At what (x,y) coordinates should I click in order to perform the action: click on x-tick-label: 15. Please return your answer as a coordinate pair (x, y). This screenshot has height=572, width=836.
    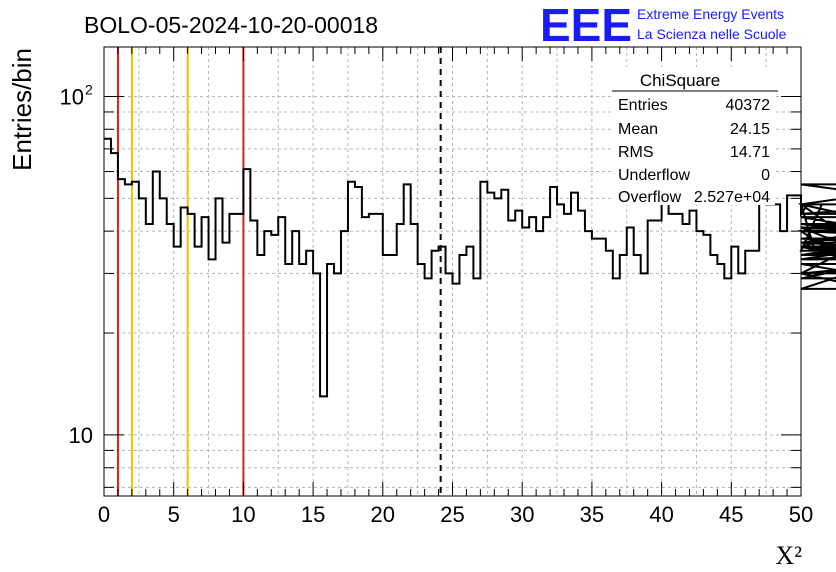
    Looking at the image, I should click on (313, 514).